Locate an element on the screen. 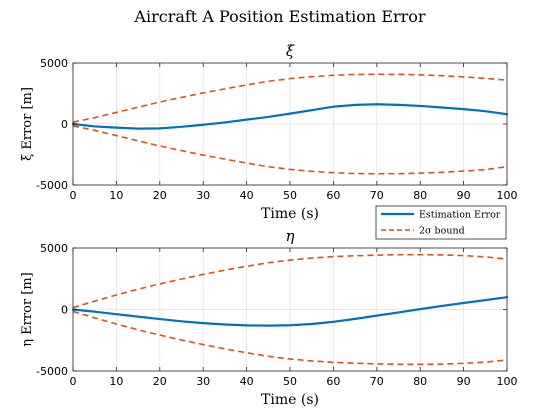 The image size is (560, 420). y-axis-label: η Error [m] is located at coordinates (27, 309).